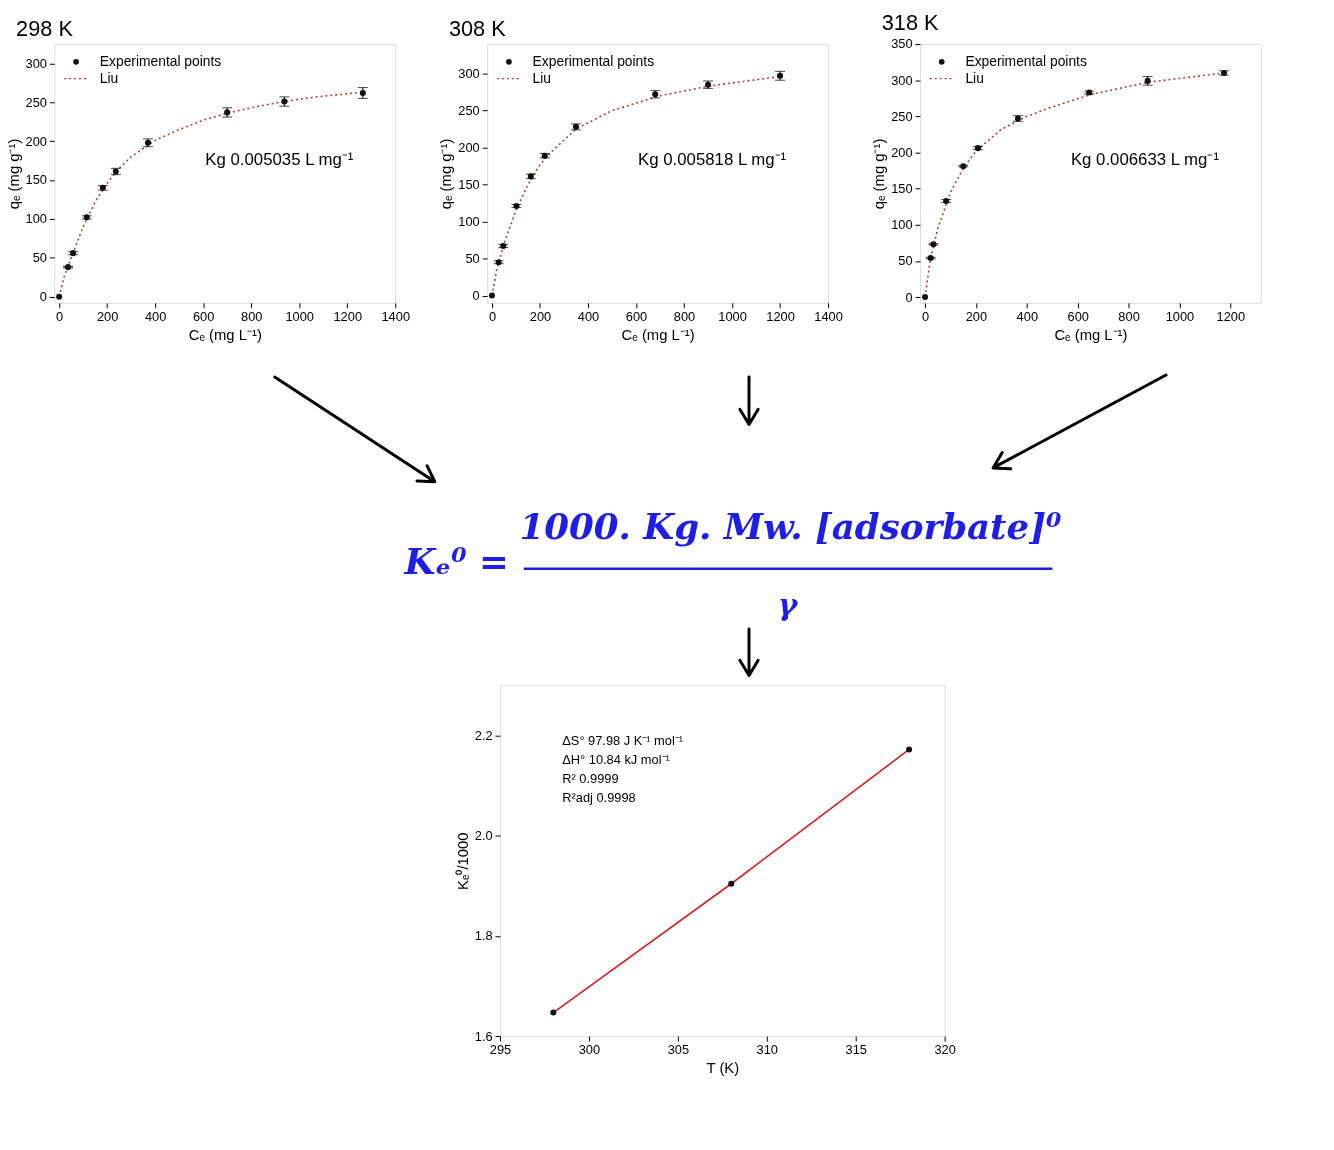 The height and width of the screenshot is (1150, 1334). I want to click on x-tick-label: 295, so click(500, 1050).